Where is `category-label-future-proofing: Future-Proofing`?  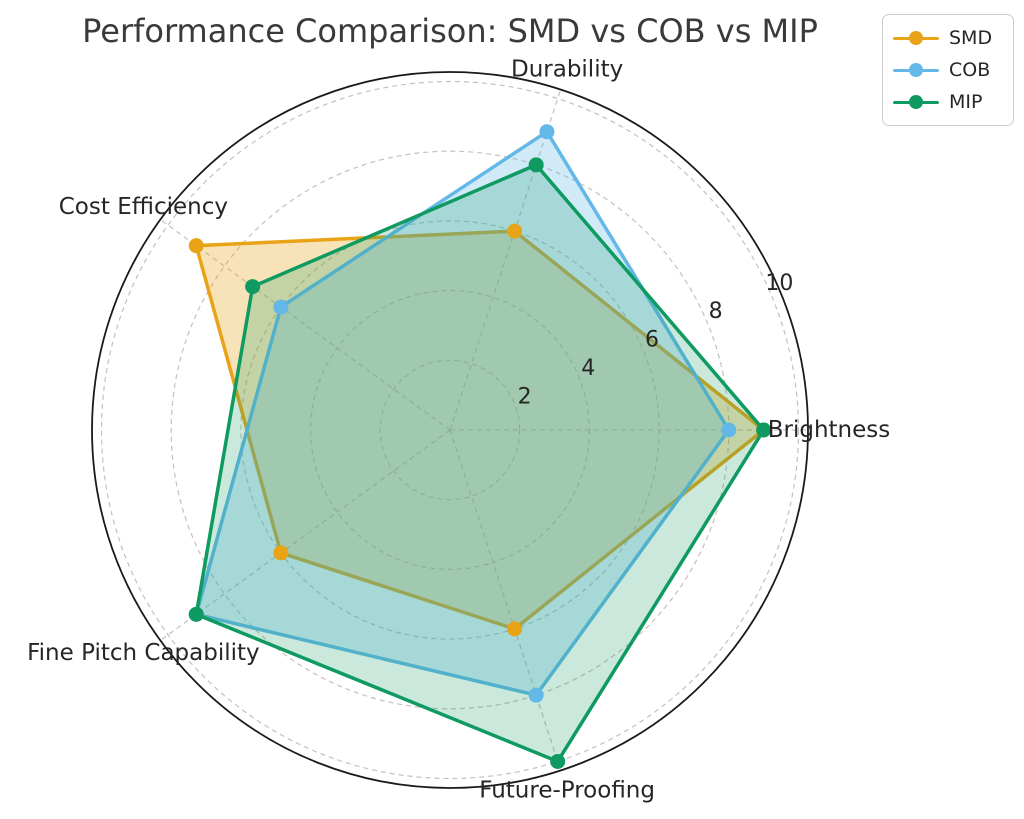 category-label-future-proofing: Future-Proofing is located at coordinates (567, 790).